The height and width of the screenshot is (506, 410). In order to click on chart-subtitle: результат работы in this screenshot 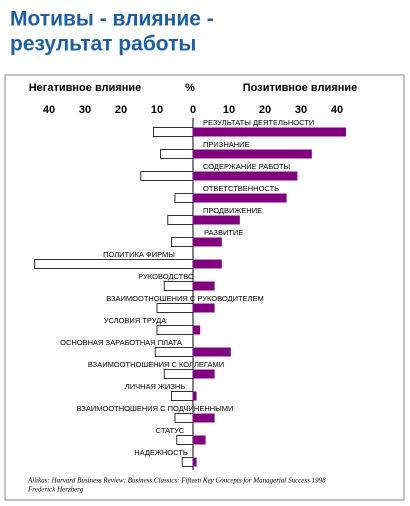, I will do `click(103, 44)`.